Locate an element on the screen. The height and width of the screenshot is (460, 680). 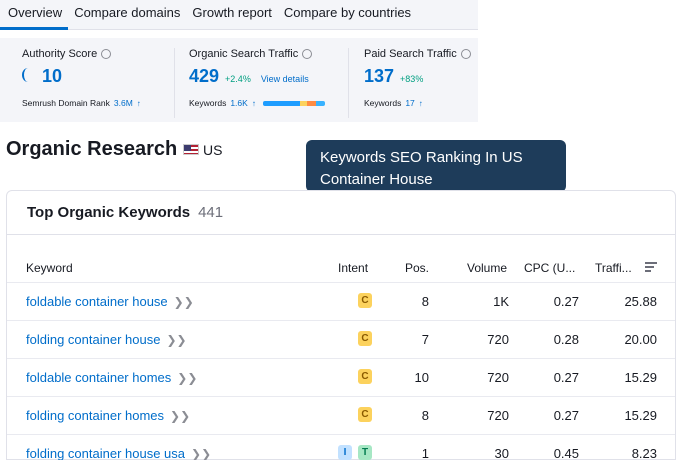
paid-traffic-value: 137 is located at coordinates (379, 76).